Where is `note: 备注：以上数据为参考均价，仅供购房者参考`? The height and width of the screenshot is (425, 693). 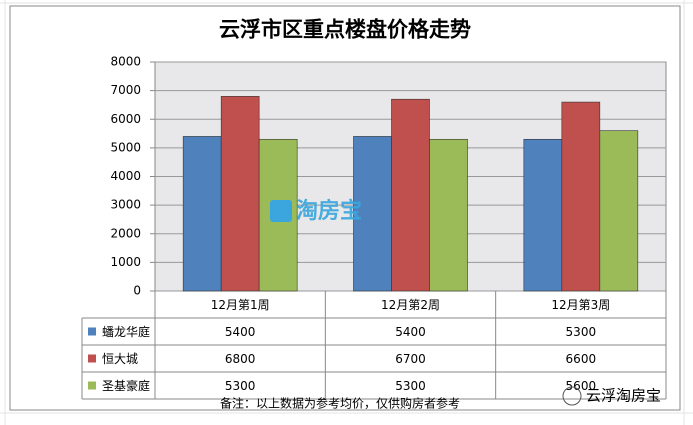 note: 备注：以上数据为参考均价，仅供购房者参考 is located at coordinates (340, 403).